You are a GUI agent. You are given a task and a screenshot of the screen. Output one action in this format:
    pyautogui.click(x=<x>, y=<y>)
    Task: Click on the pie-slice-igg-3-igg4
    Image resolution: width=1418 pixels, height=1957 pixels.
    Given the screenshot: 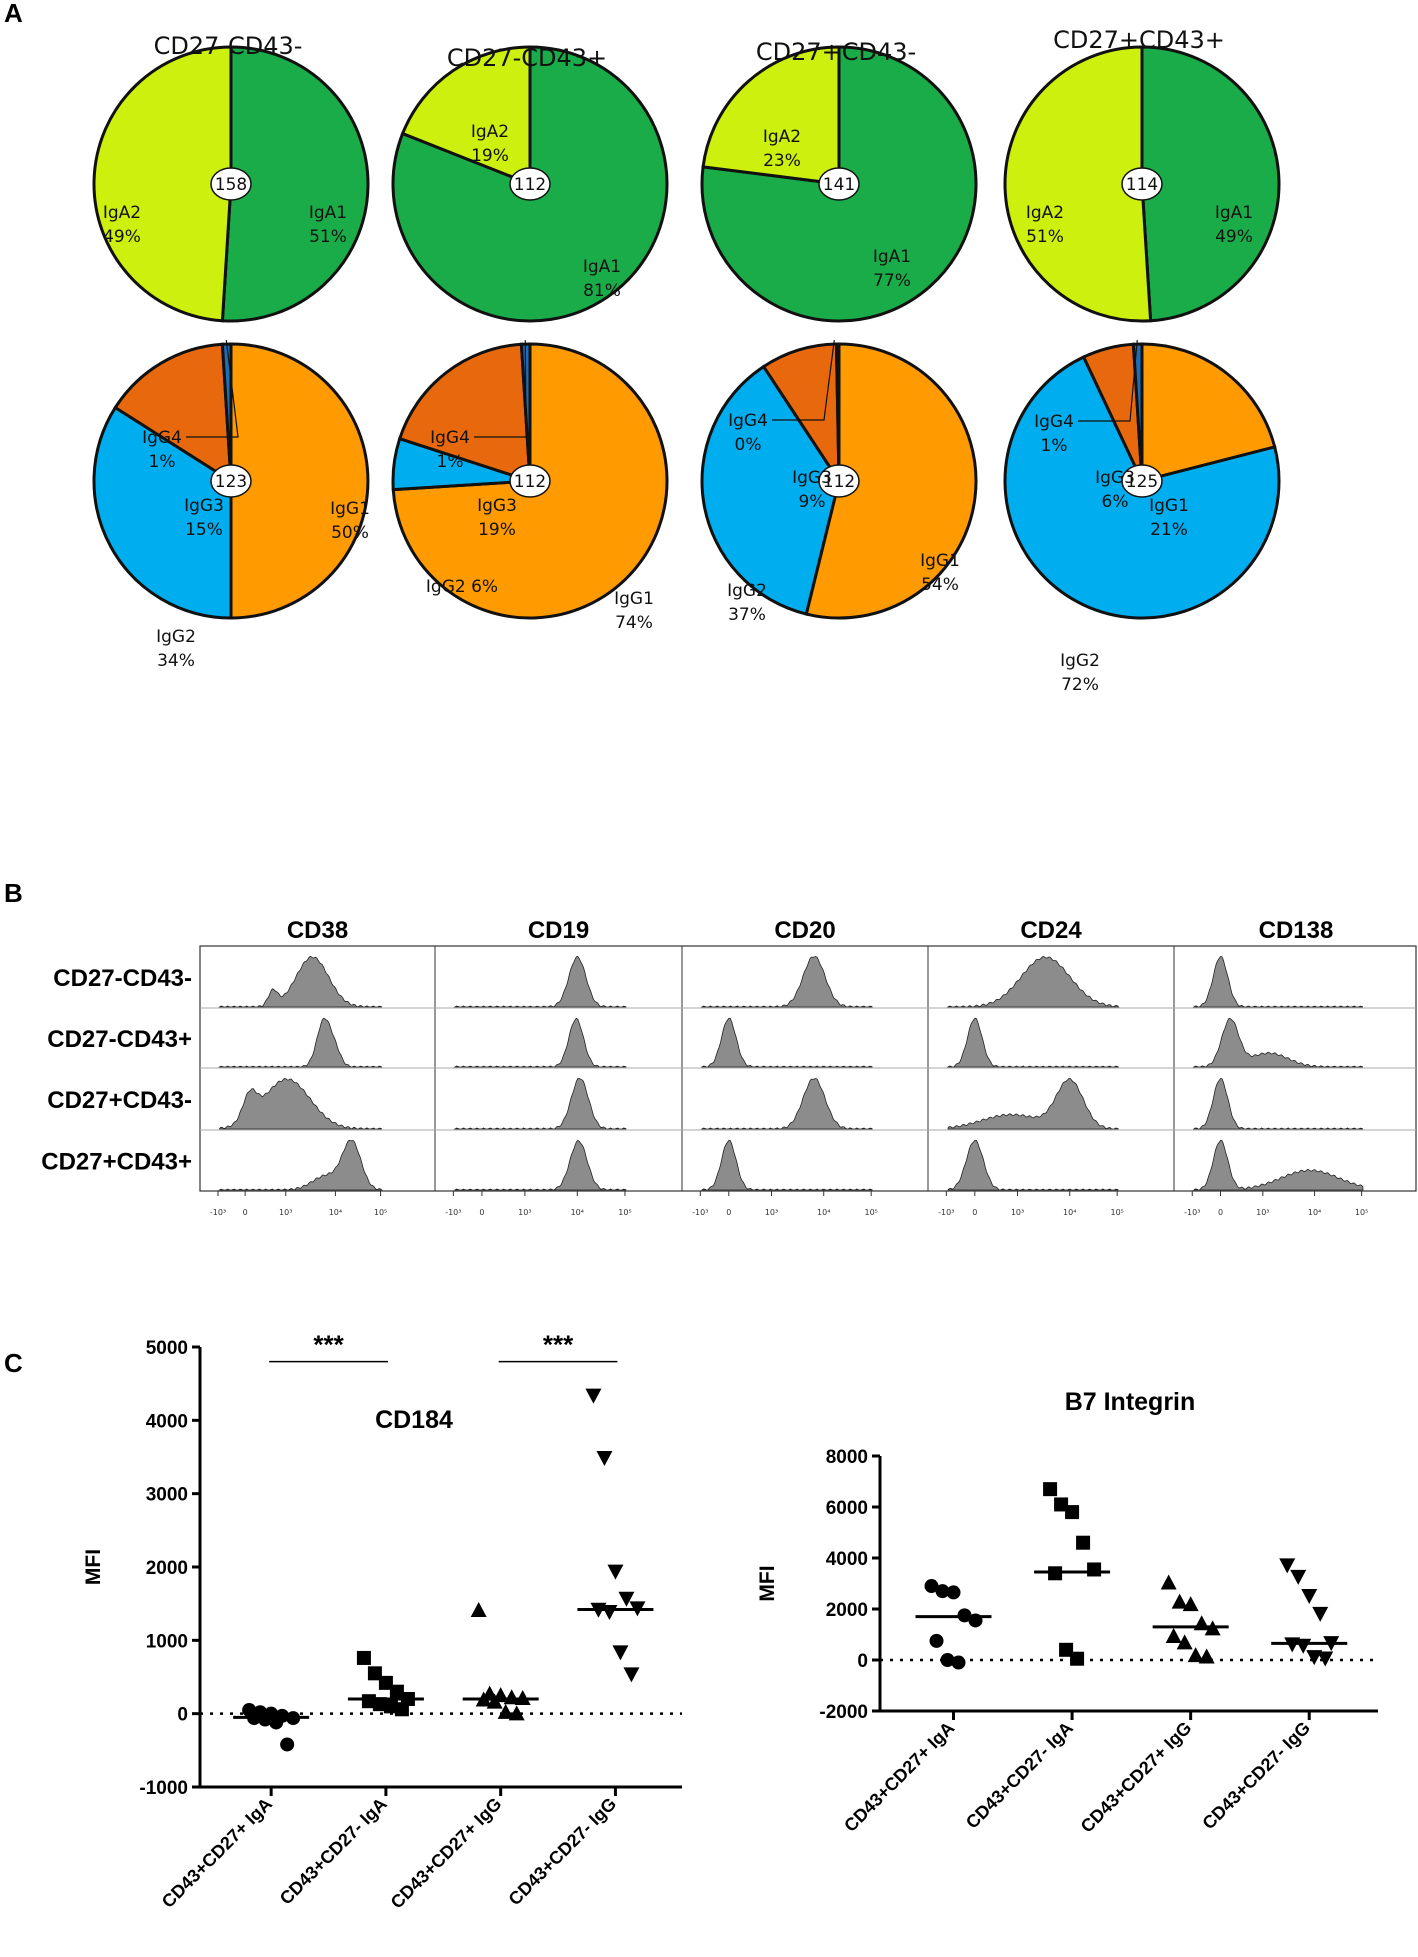 What is the action you would take?
    pyautogui.click(x=1137, y=412)
    